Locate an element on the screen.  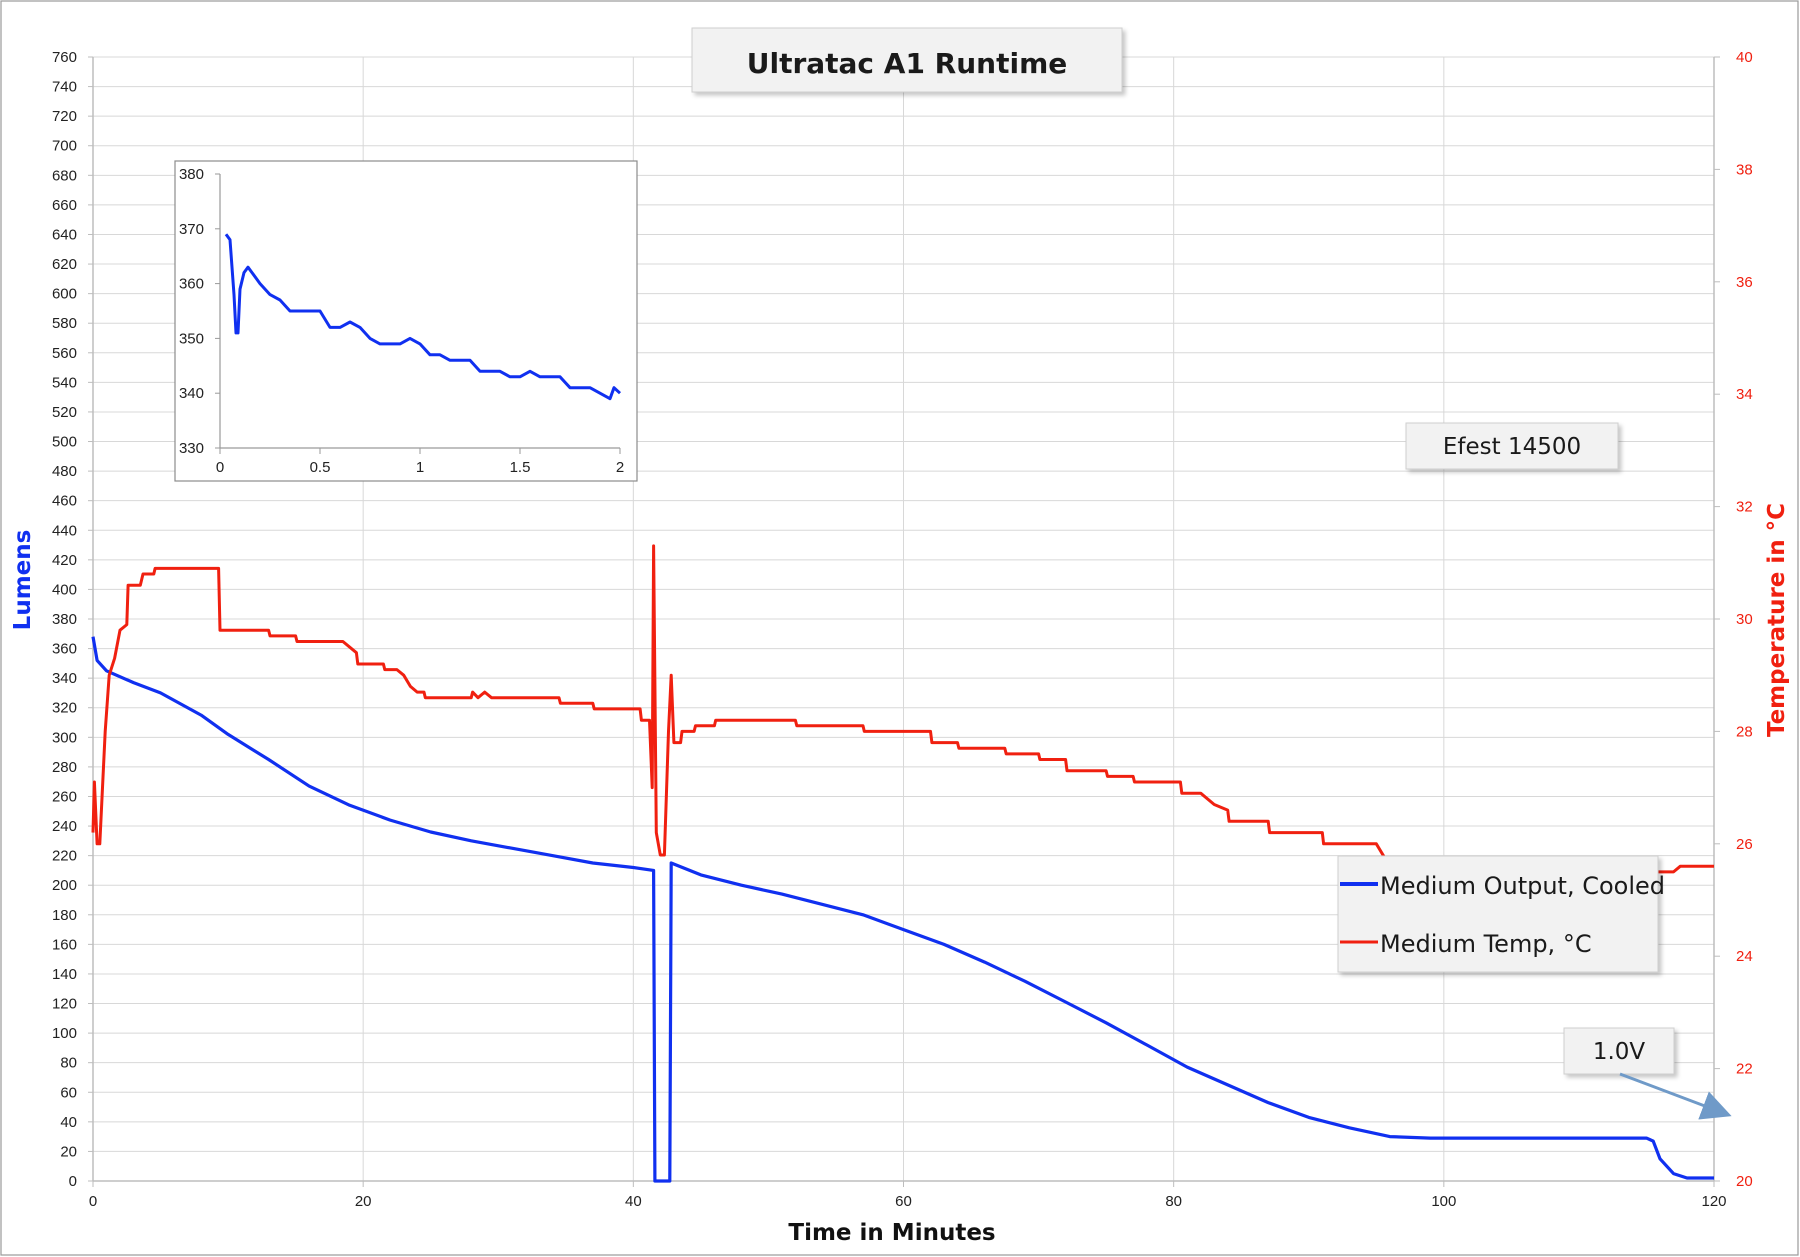
voltage-annotation: 1.0V is located at coordinates (1647, 1073).